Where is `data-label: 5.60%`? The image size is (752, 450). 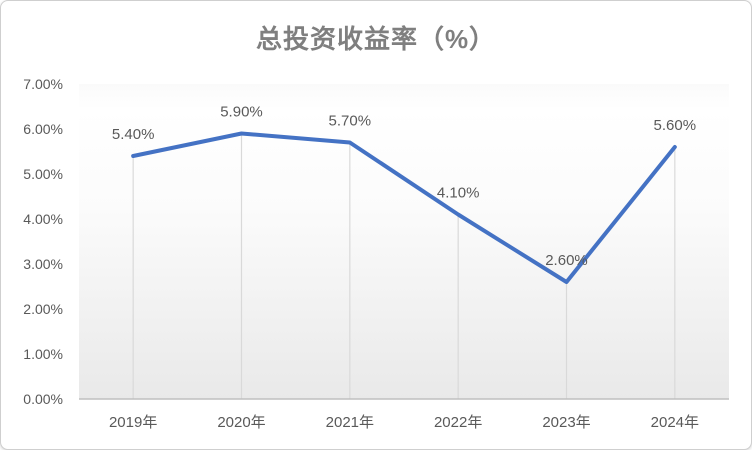 data-label: 5.60% is located at coordinates (675, 125).